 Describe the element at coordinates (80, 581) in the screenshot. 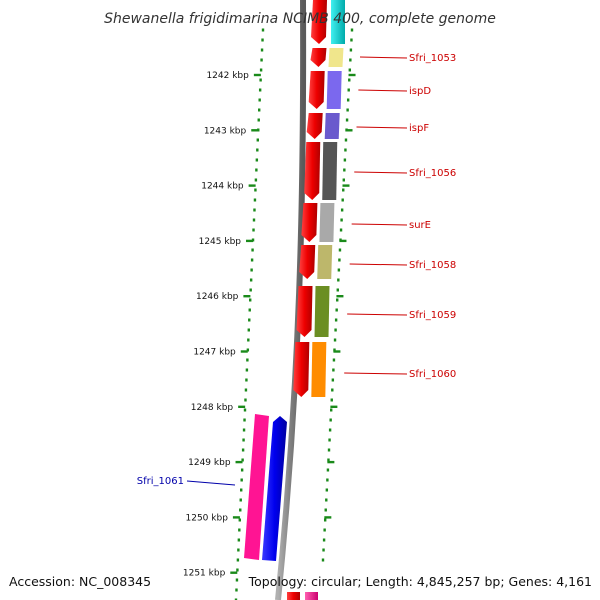

I see `accession-label: Accession: NC_008345` at that location.